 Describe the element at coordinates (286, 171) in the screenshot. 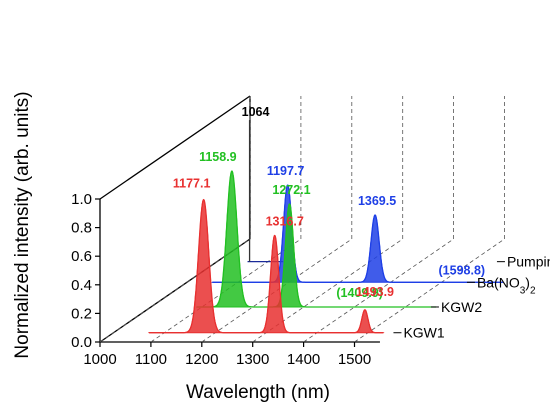

I see `peak-label: 1197.7` at that location.